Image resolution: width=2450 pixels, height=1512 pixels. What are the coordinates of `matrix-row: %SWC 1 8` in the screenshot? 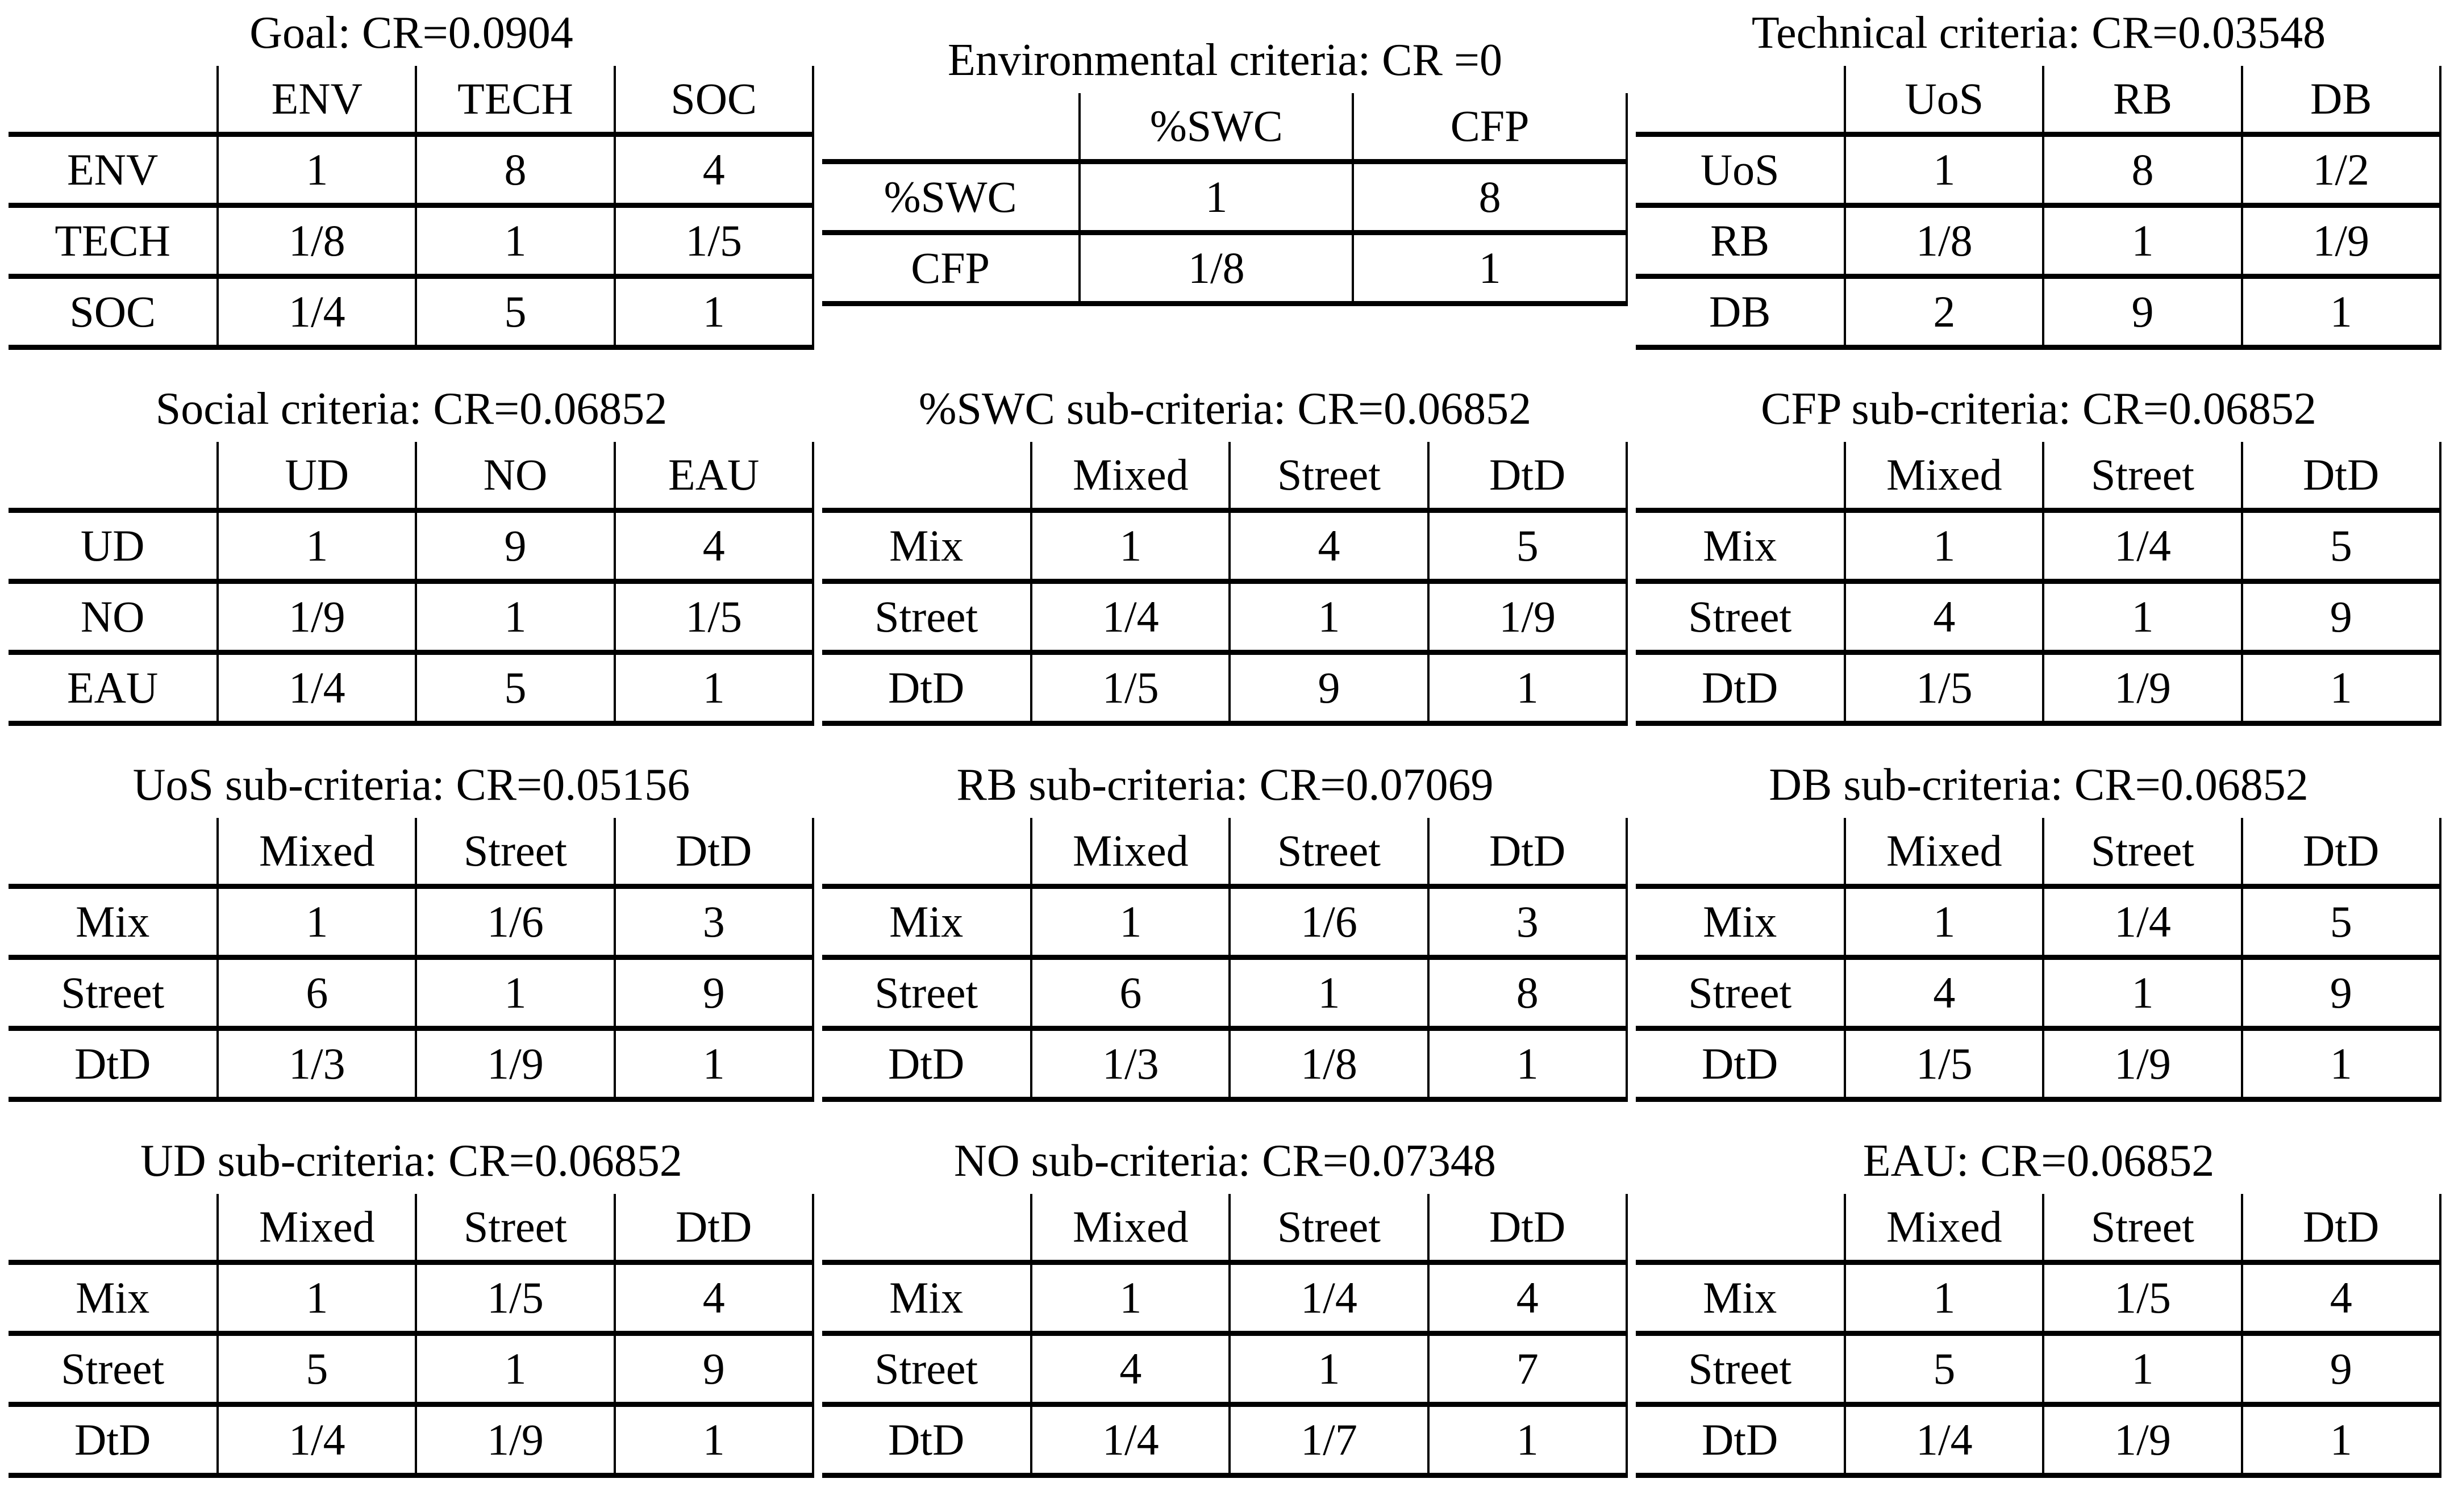 It's located at (1225, 198).